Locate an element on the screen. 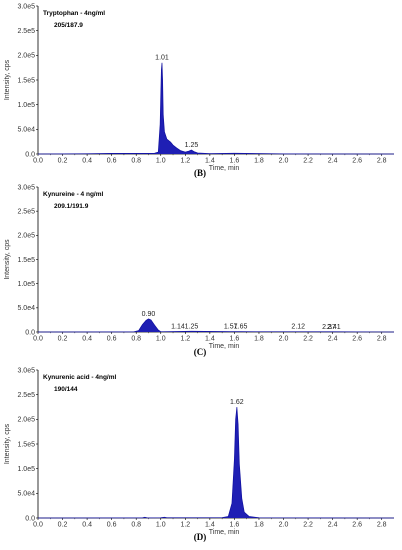 The image size is (402, 550). peak-label: 1.65 is located at coordinates (241, 327).